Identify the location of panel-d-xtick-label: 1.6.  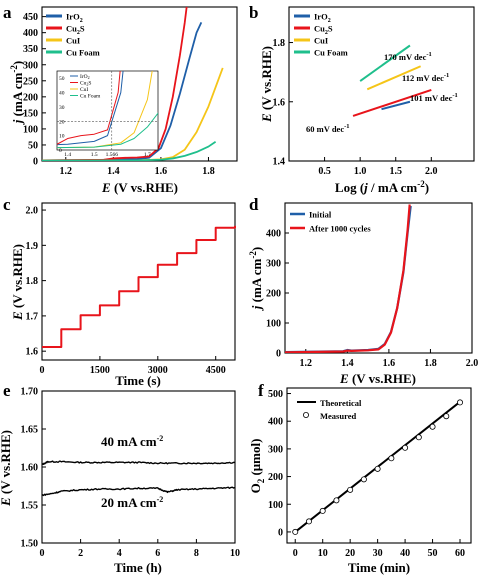
(389, 363).